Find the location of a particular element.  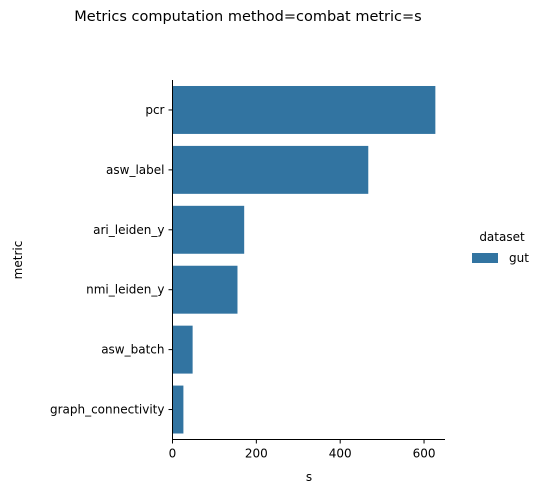

y-tick-label: asw_label is located at coordinates (135, 170).